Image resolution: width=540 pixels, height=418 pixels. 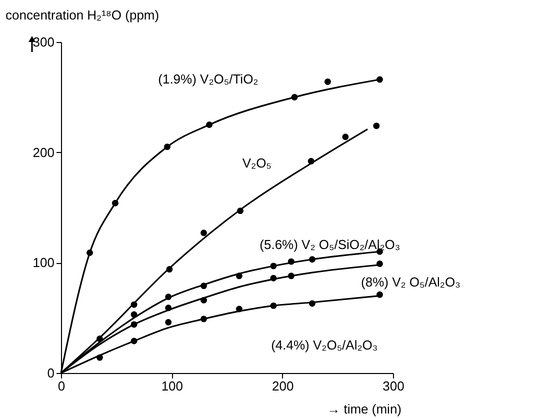 What do you see at coordinates (43, 262) in the screenshot?
I see `y-tick-label: 100` at bounding box center [43, 262].